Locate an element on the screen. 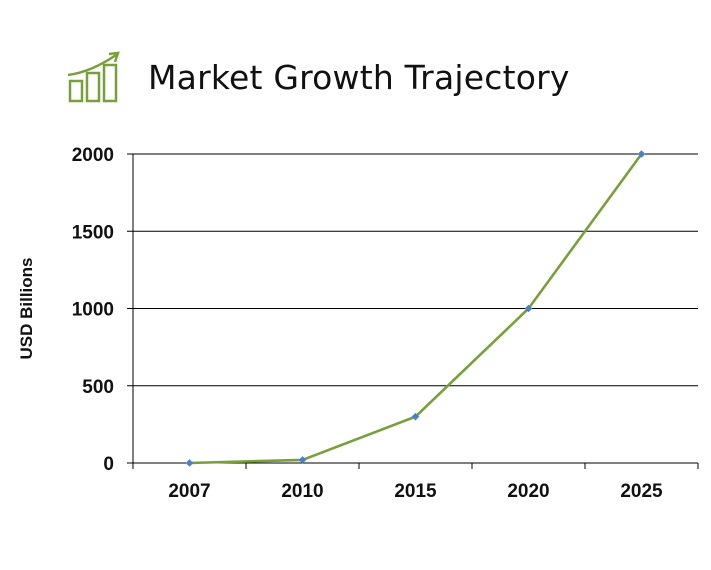 The height and width of the screenshot is (570, 711). y-axis-label: USD Billions is located at coordinates (26, 308).